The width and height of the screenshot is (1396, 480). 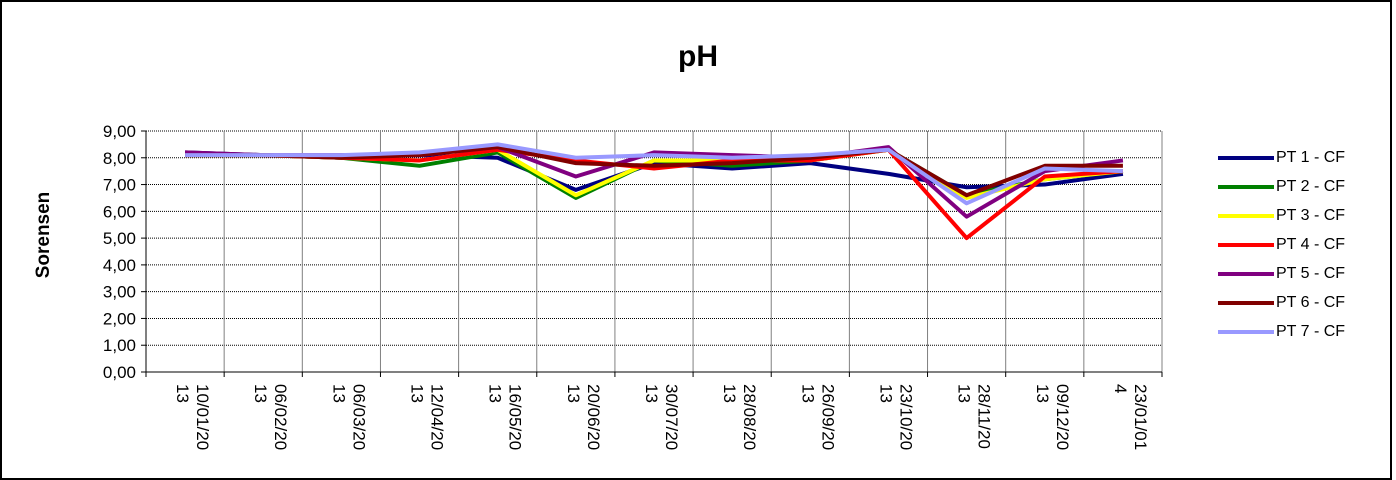 I want to click on legend-item: PT 3 - CF, so click(x=1303, y=216).